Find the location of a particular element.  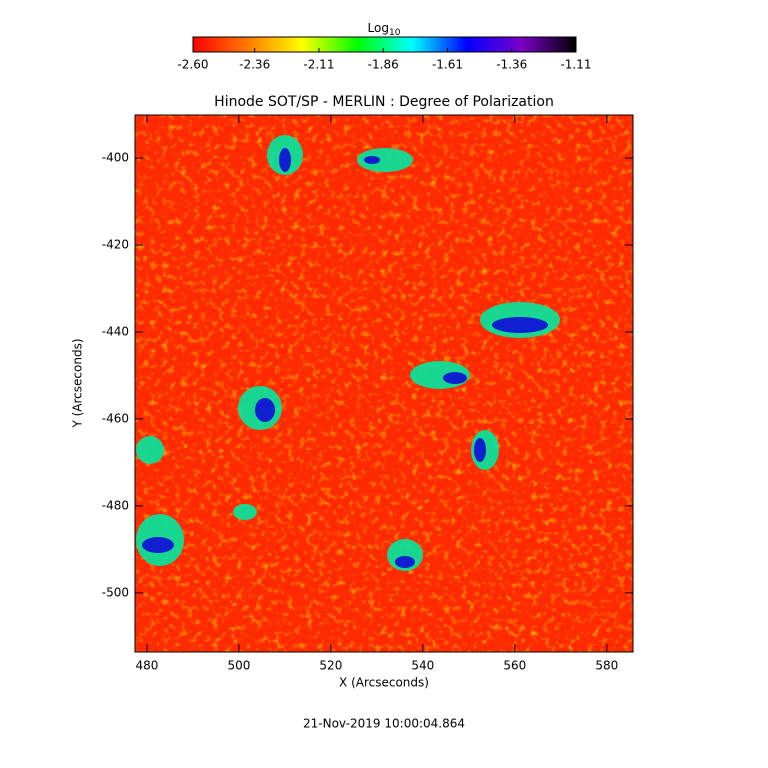

colorbar-tick-label: -2.36 is located at coordinates (254, 65).